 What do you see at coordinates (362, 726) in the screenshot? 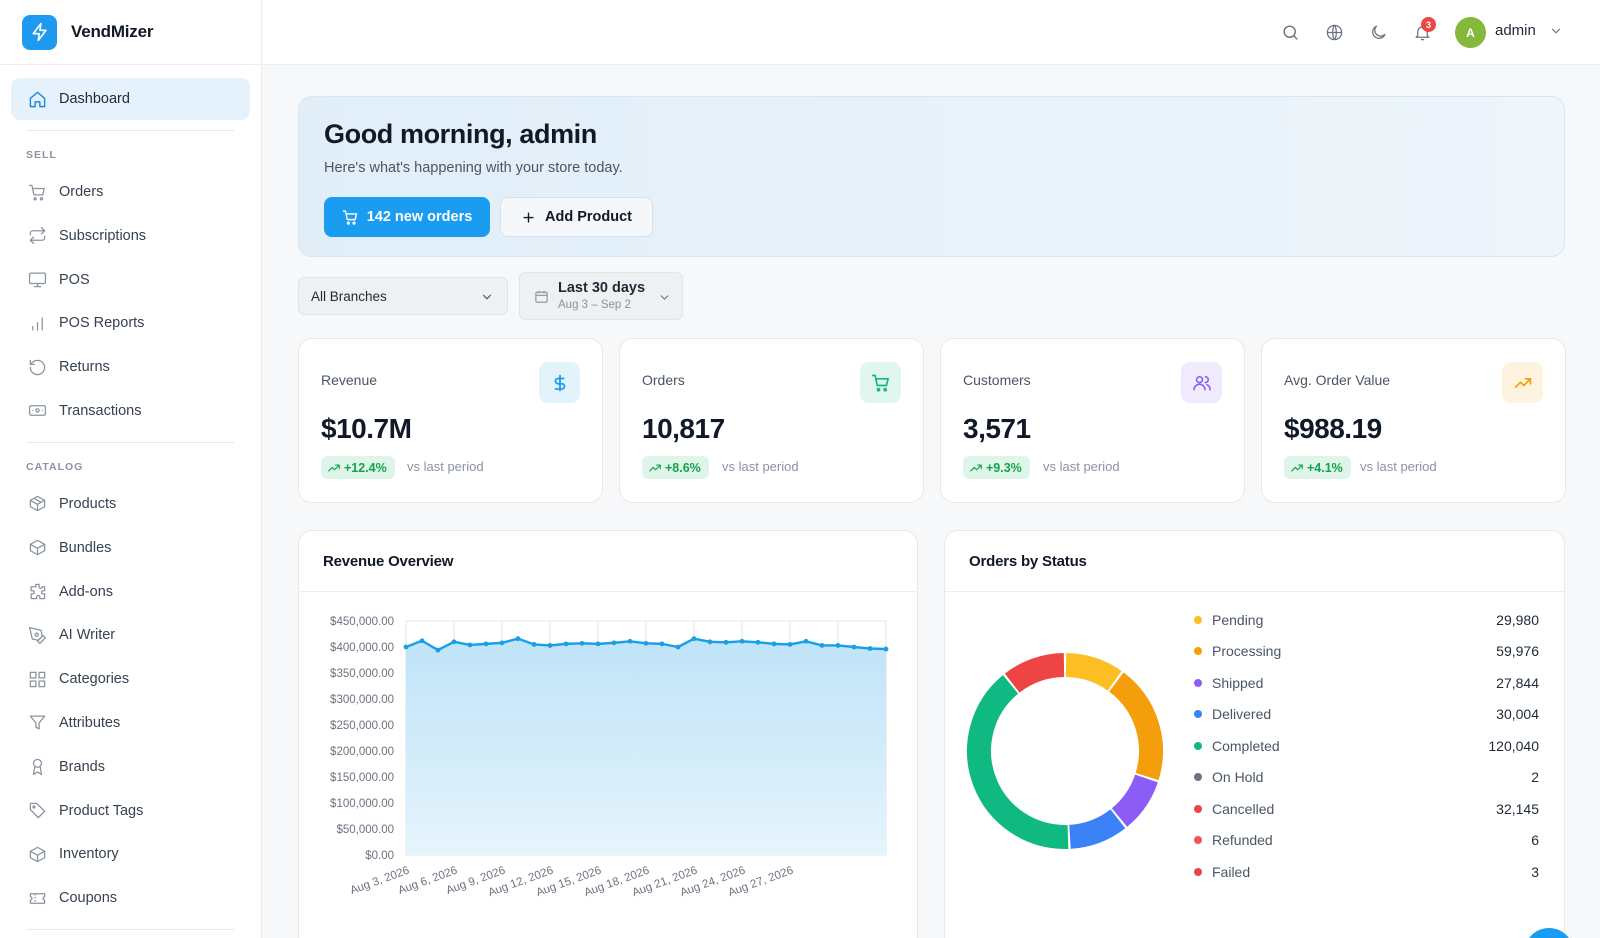
I see `y-tick-label: $250,000.00` at bounding box center [362, 726].